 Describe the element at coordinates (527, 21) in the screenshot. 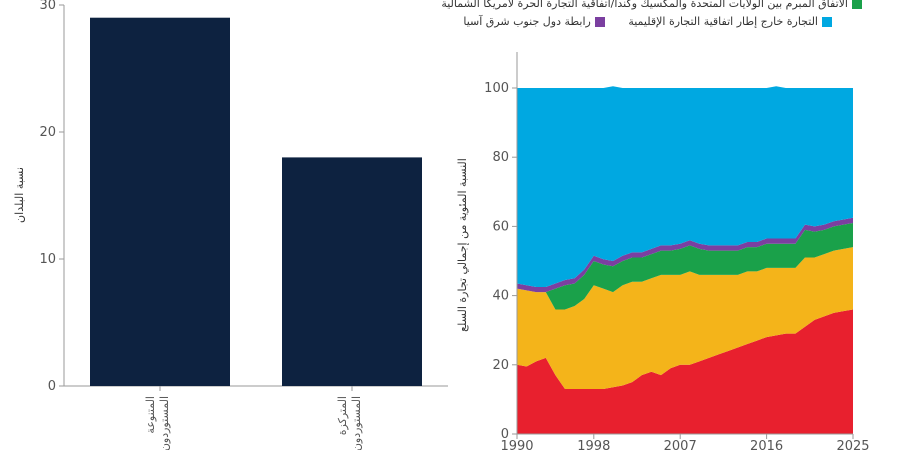

I see `legend-label-asean: رابطة دول جنوب شرق آسيا` at that location.